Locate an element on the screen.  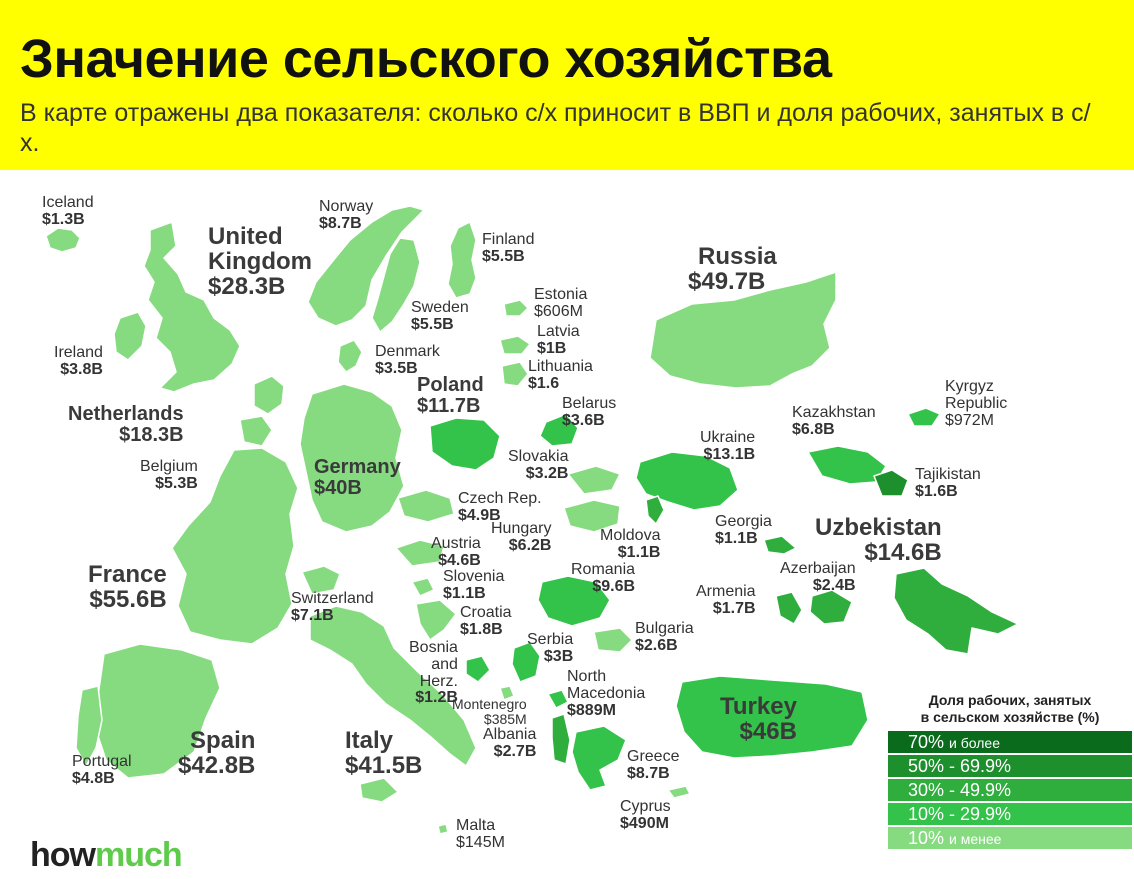
country-shape-austria is located at coordinates (420, 553).